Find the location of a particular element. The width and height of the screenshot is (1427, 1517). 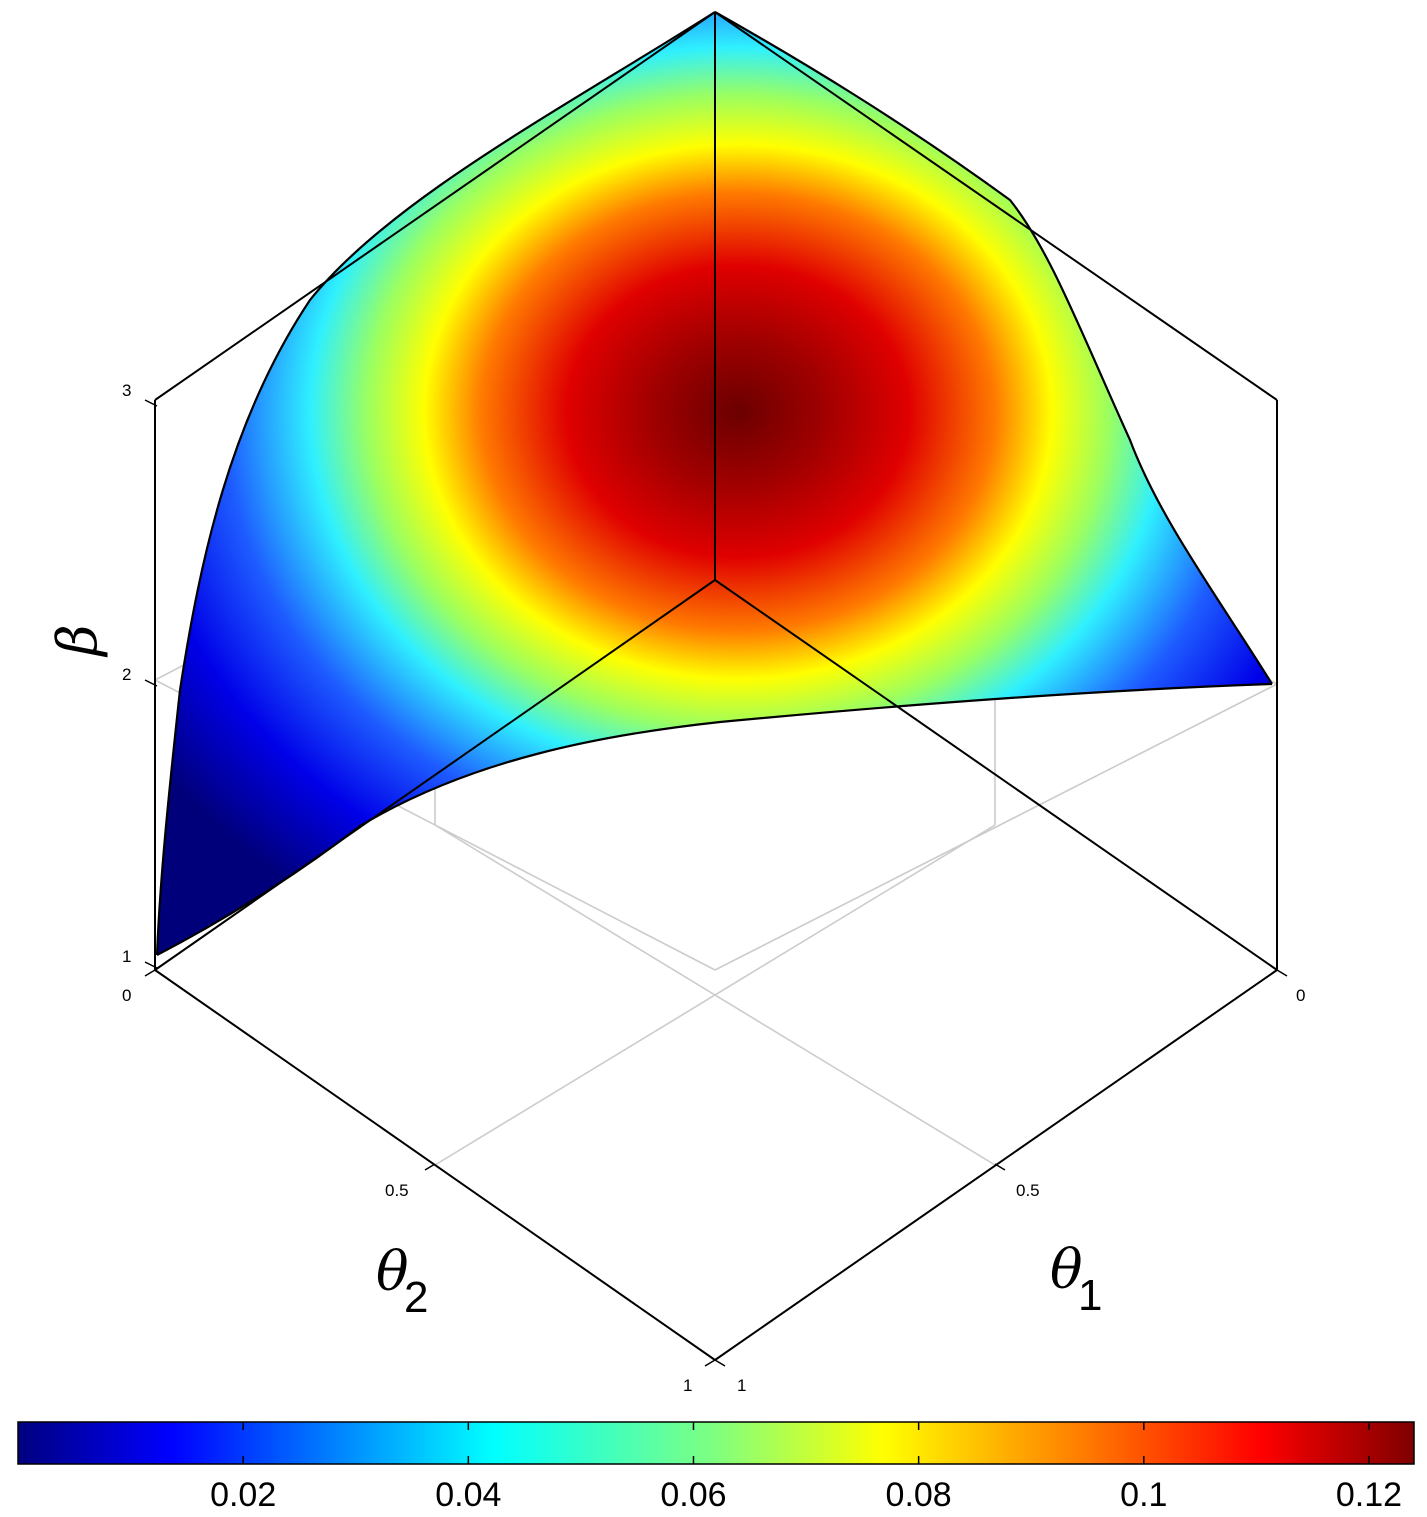

colorbar-tick-label: 0.04 is located at coordinates (468, 1495).